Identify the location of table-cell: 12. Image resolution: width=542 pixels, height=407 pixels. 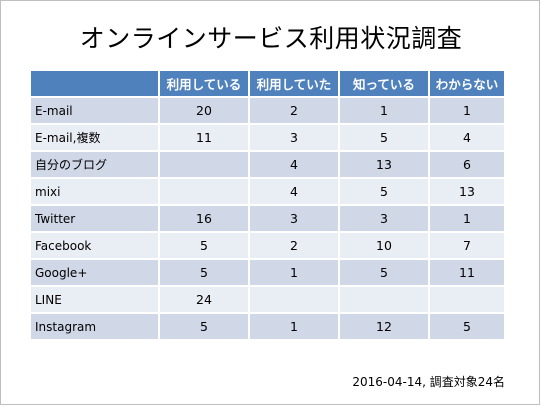
(384, 326).